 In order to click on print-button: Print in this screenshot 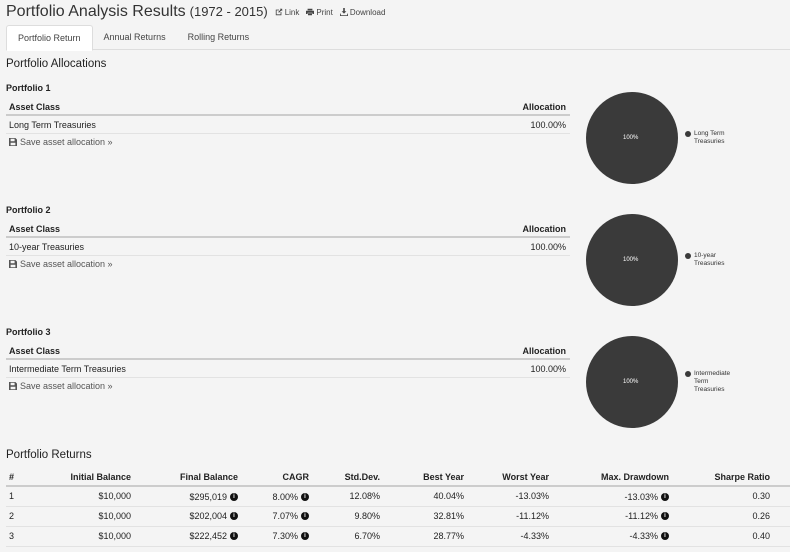, I will do `click(319, 12)`.